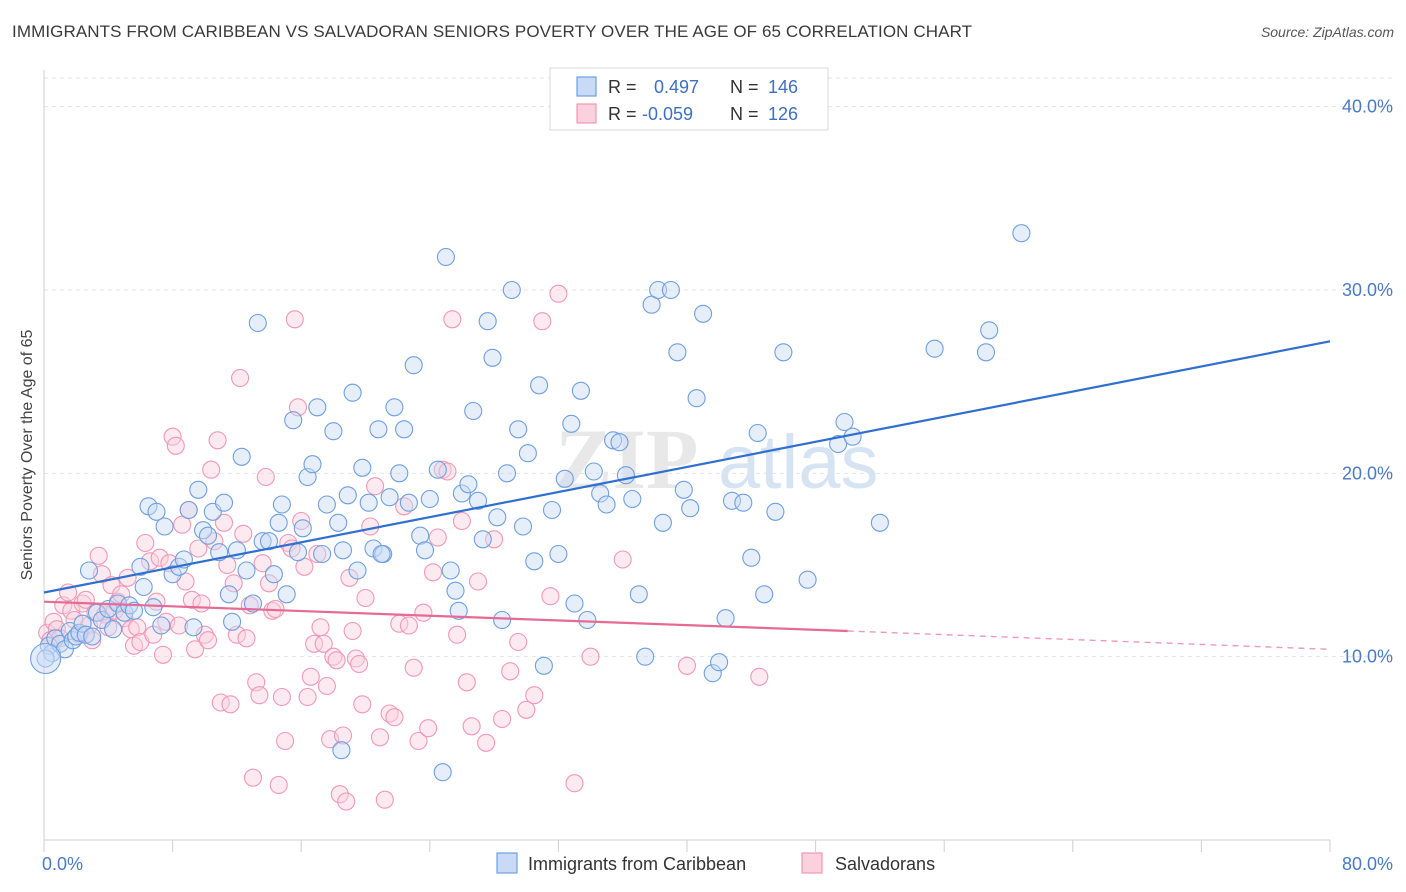 Image resolution: width=1406 pixels, height=892 pixels. I want to click on legend-r-value-1: 0.497, so click(676, 87).